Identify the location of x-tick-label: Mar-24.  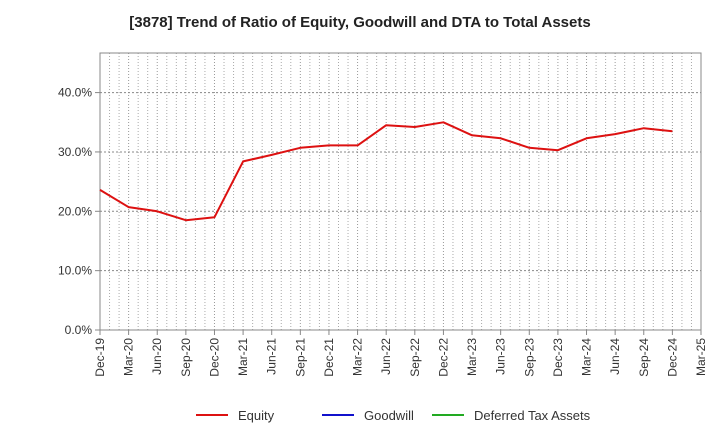
(587, 357).